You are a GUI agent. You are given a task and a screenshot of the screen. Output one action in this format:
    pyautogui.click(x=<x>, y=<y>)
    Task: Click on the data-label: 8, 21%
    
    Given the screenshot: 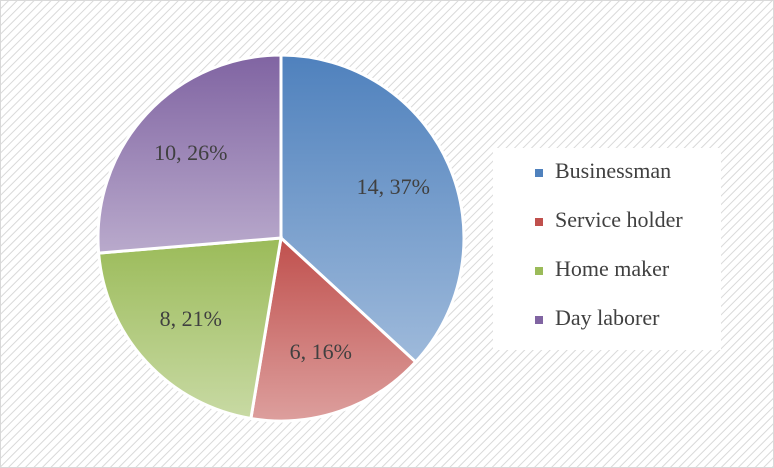 What is the action you would take?
    pyautogui.click(x=191, y=318)
    